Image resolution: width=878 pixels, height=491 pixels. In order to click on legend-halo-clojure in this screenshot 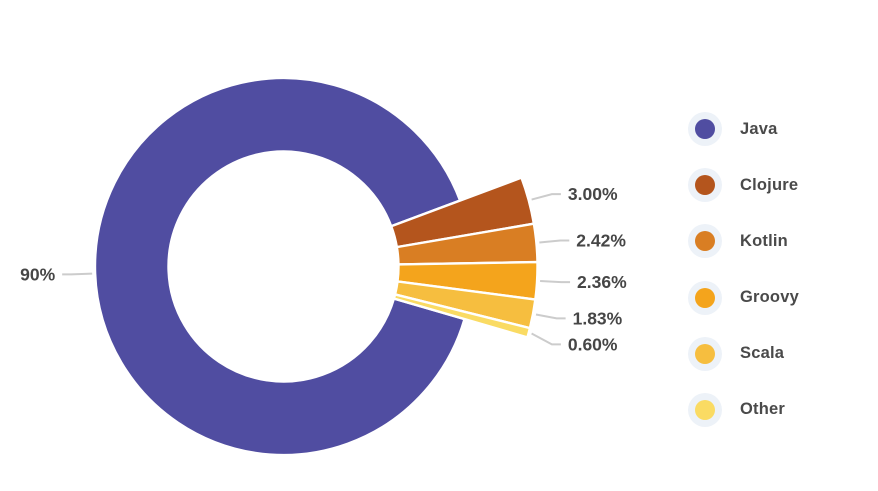, I will do `click(705, 185)`.